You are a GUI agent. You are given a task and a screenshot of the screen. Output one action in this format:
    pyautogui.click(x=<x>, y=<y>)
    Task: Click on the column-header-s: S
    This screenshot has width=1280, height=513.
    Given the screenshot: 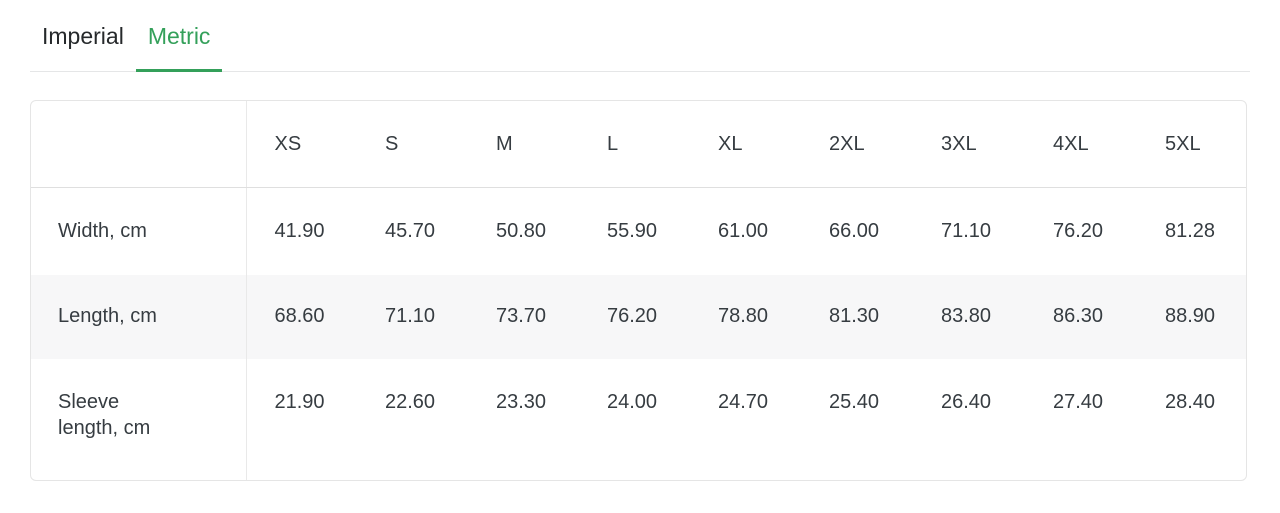 What is the action you would take?
    pyautogui.click(x=412, y=144)
    